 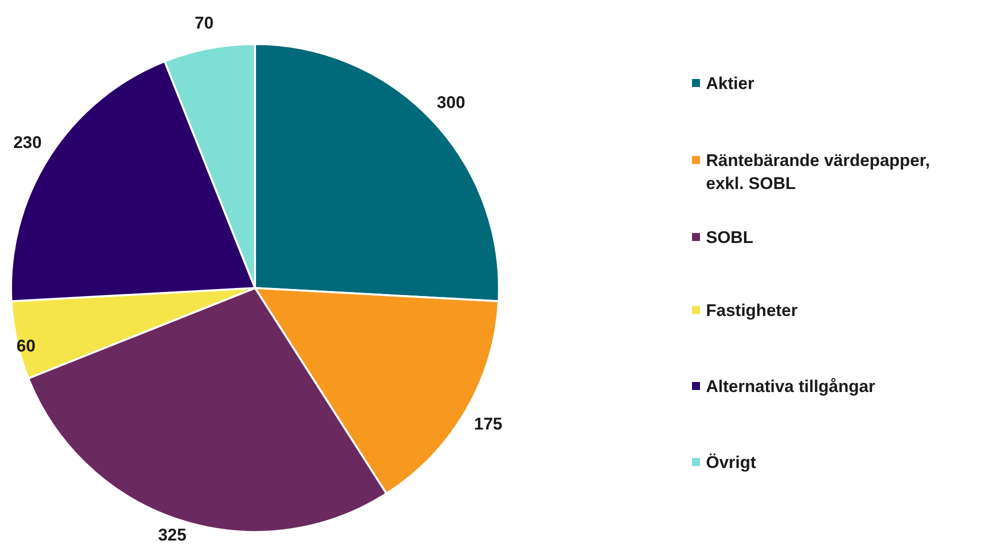 I want to click on data-label: 175, so click(x=488, y=424).